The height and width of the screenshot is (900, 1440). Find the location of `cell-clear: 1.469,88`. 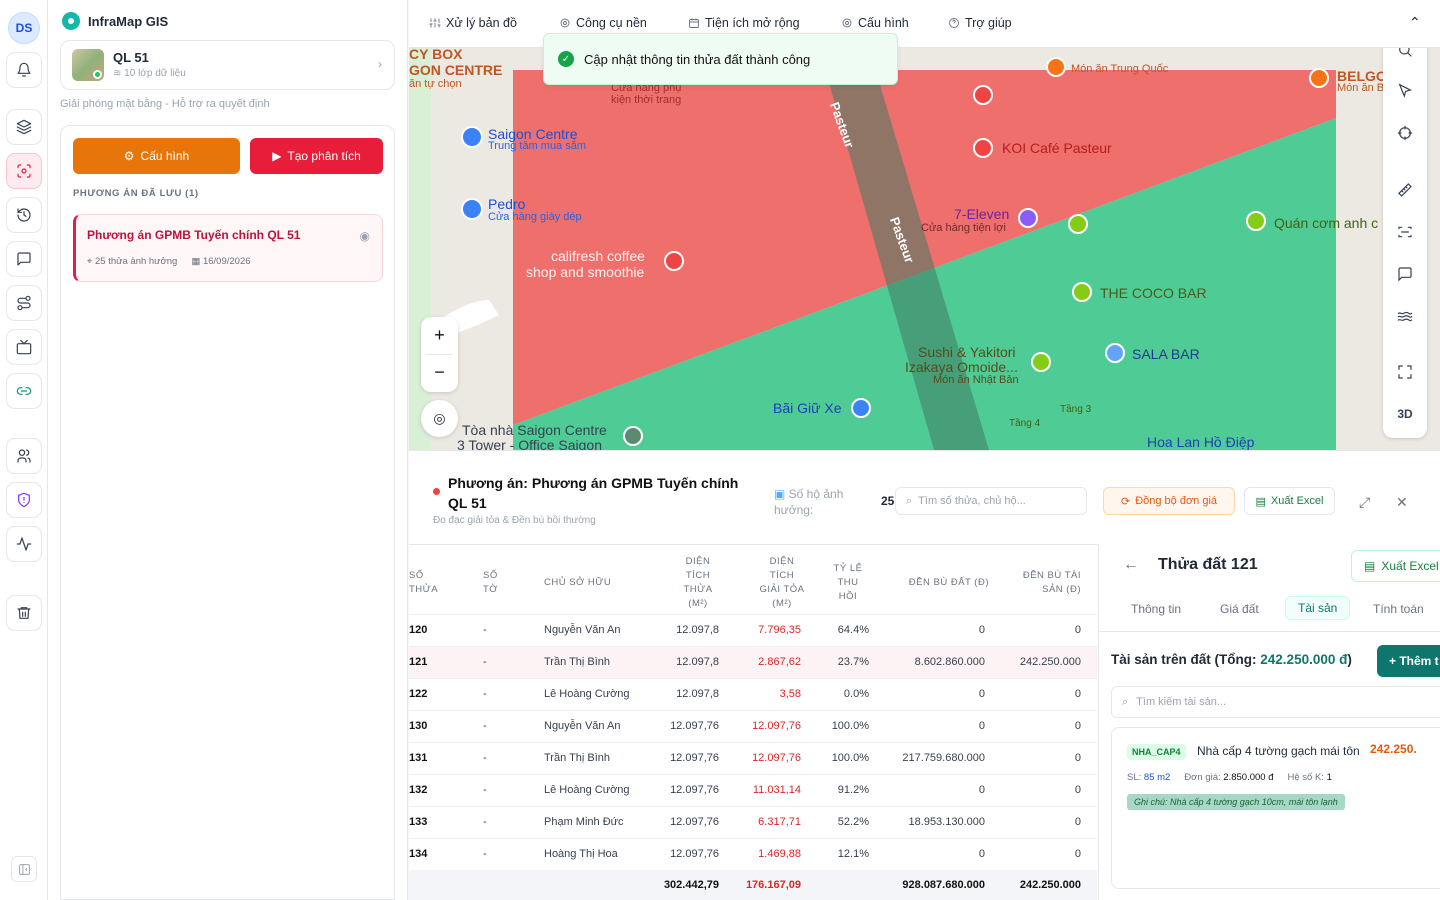

cell-clear: 1.469,88 is located at coordinates (779, 854).